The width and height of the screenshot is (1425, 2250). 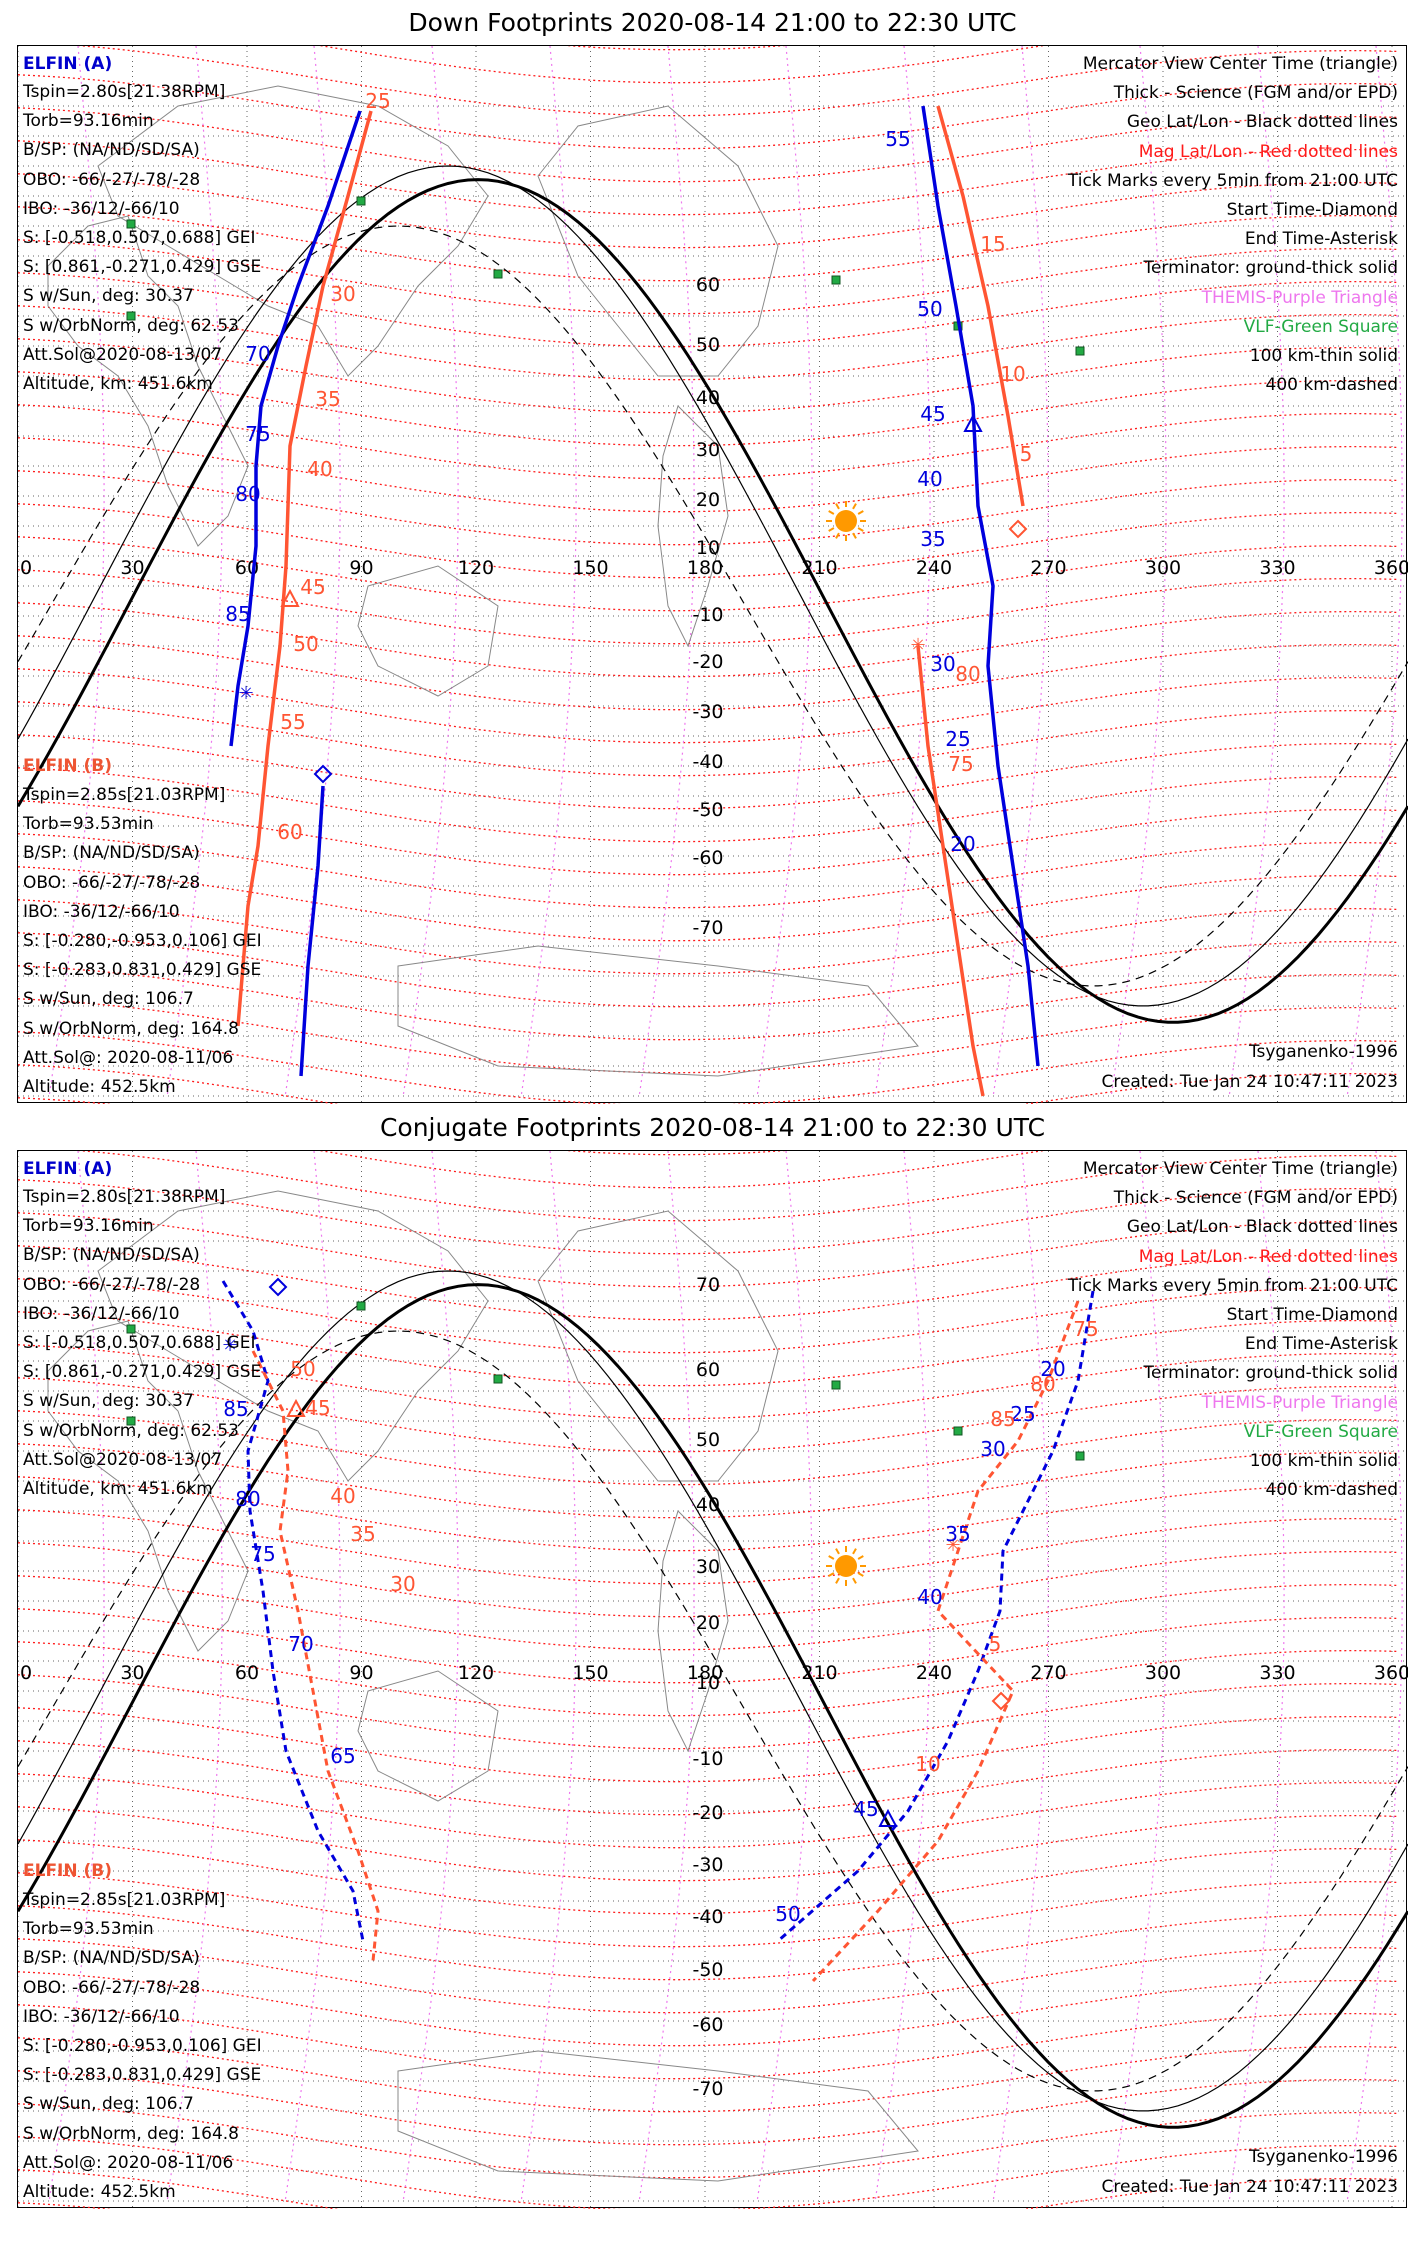 What do you see at coordinates (289, 832) in the screenshot?
I see `elfin-b-tick-label: 60` at bounding box center [289, 832].